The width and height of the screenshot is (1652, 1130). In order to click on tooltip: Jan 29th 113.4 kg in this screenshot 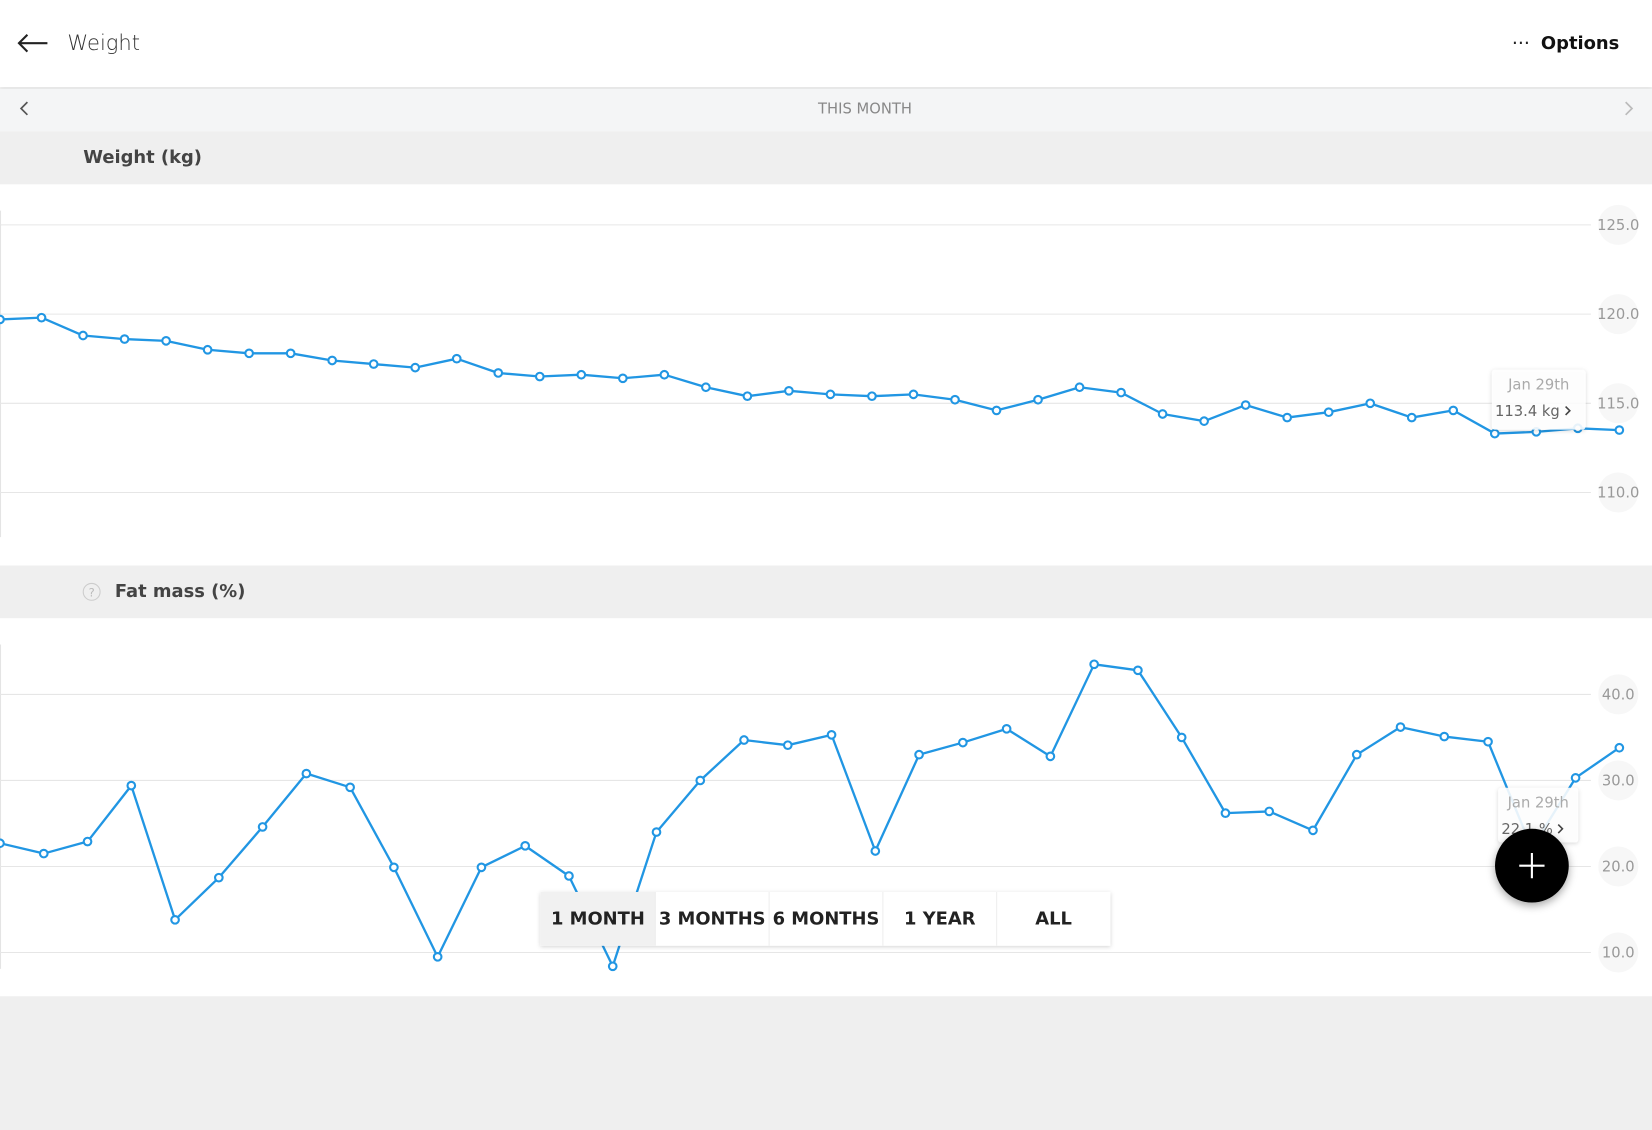, I will do `click(1538, 399)`.